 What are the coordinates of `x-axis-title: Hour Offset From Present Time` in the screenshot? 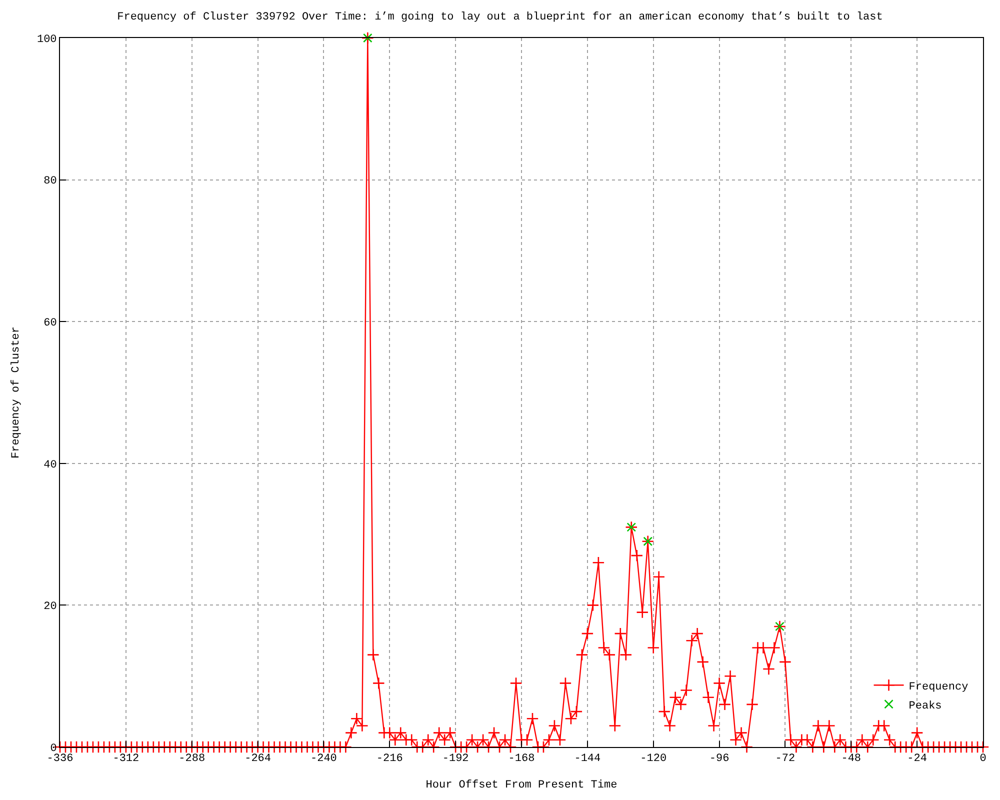 It's located at (522, 785).